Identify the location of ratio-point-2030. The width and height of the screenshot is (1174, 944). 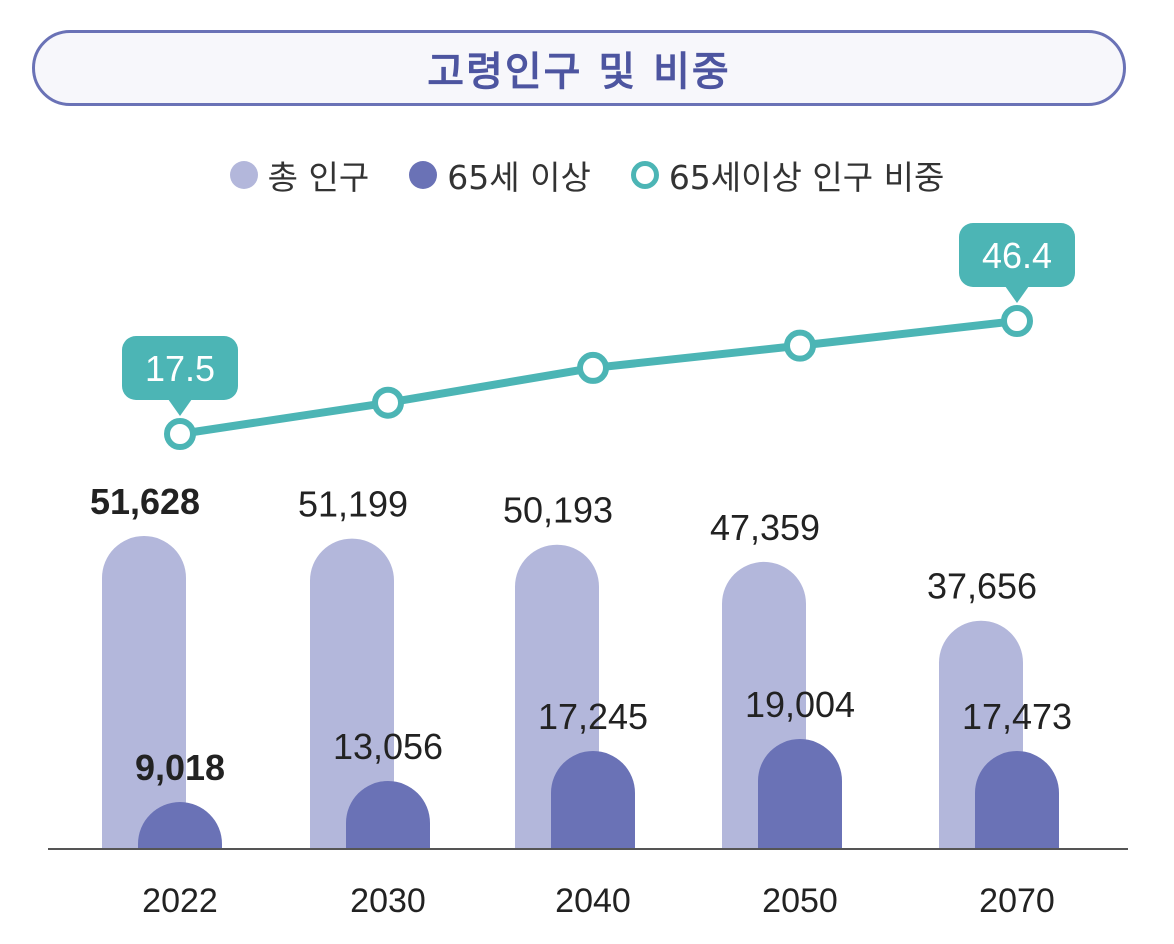
(388, 402).